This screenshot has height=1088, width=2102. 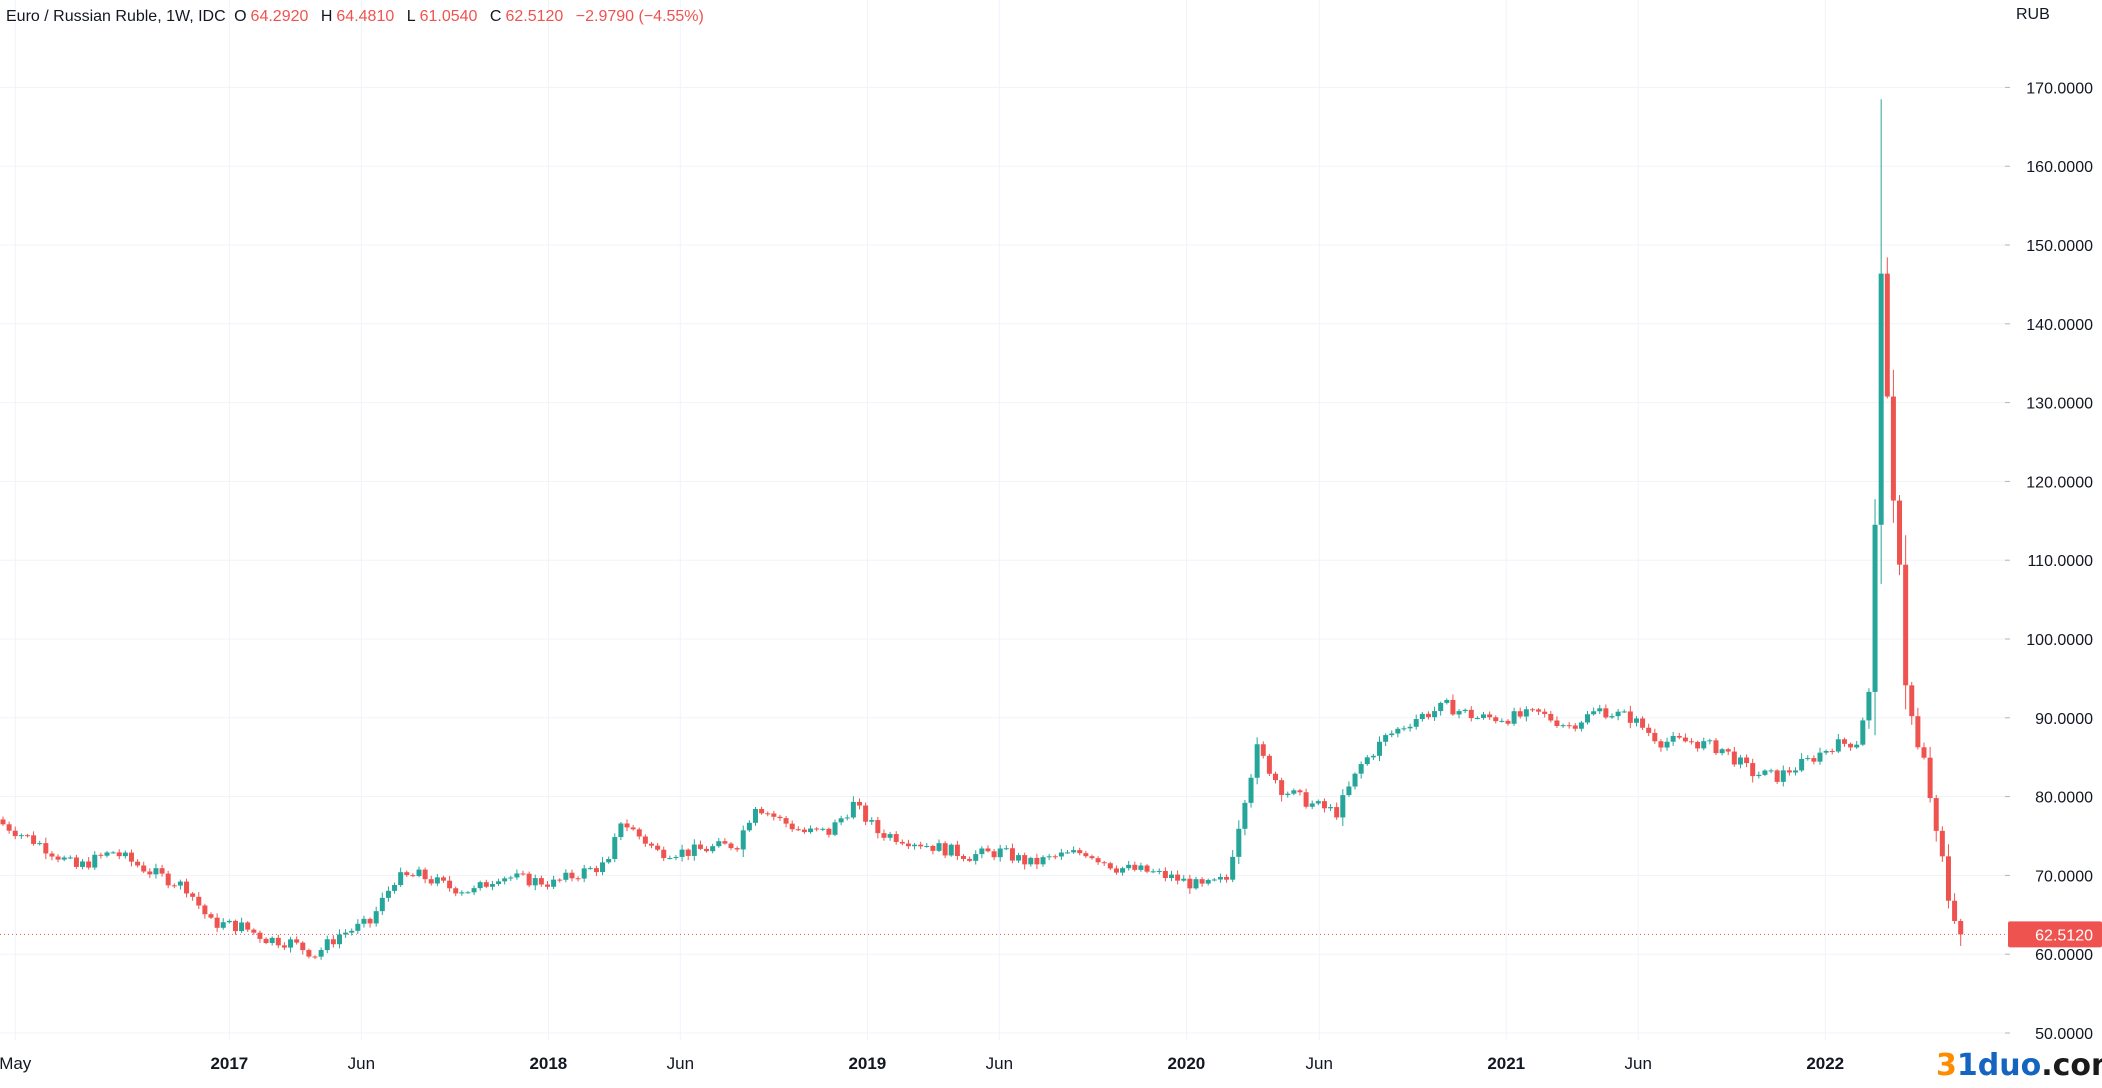 What do you see at coordinates (1999, 1065) in the screenshot?
I see `watermark-brand: 1duo` at bounding box center [1999, 1065].